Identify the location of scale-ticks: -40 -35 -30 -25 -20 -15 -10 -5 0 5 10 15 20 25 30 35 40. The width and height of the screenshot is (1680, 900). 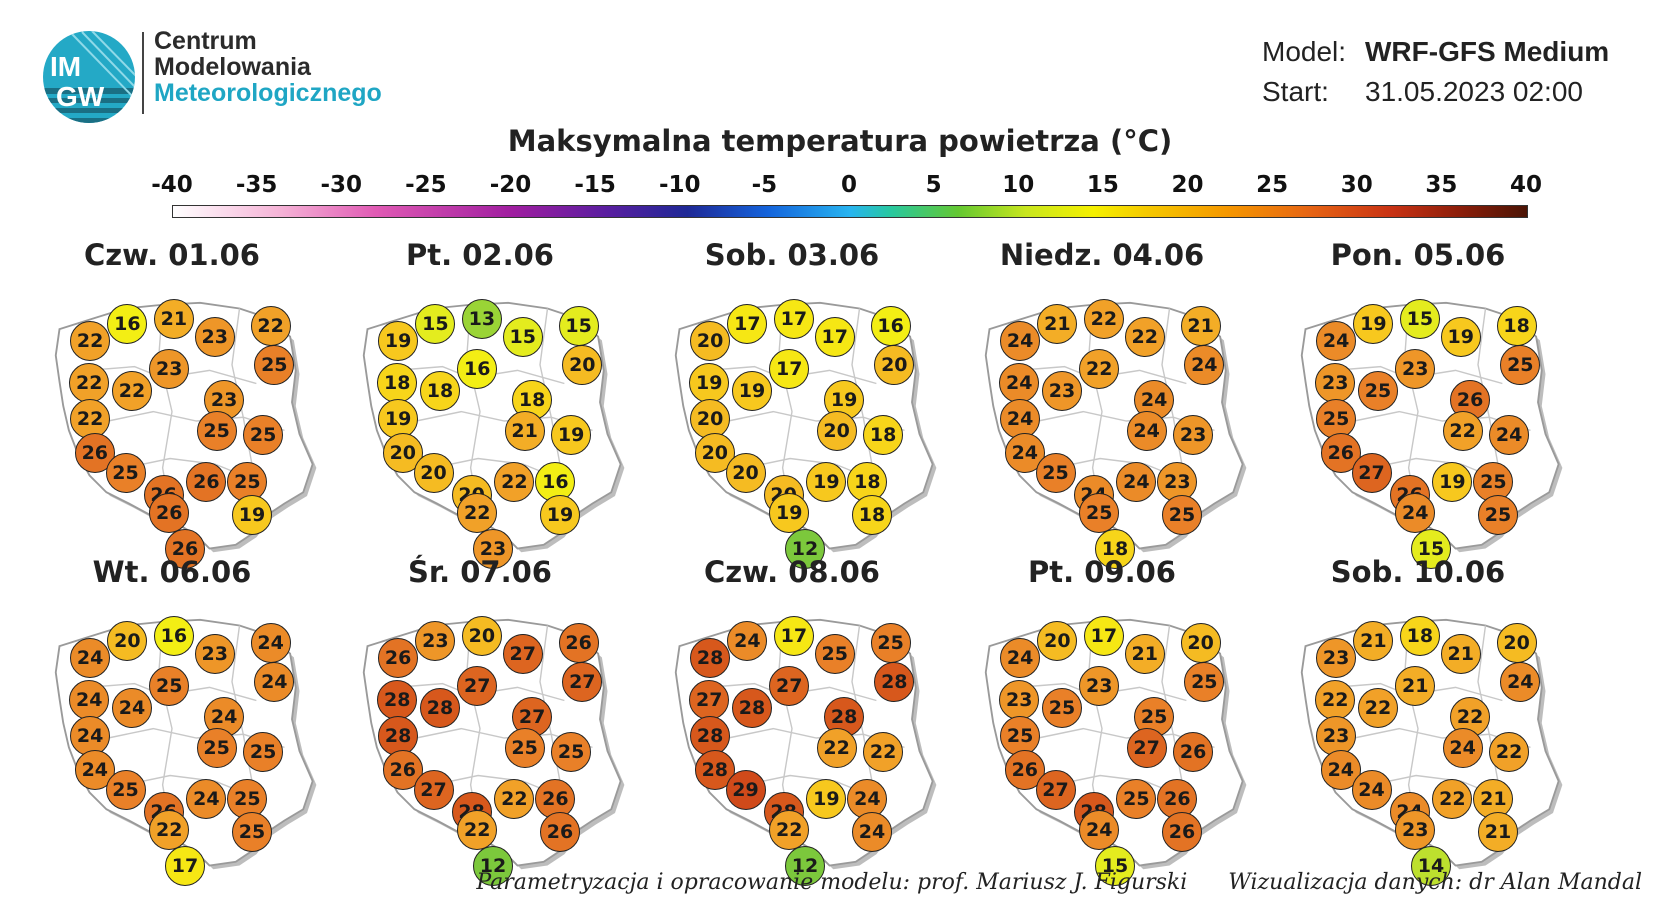
(846, 188).